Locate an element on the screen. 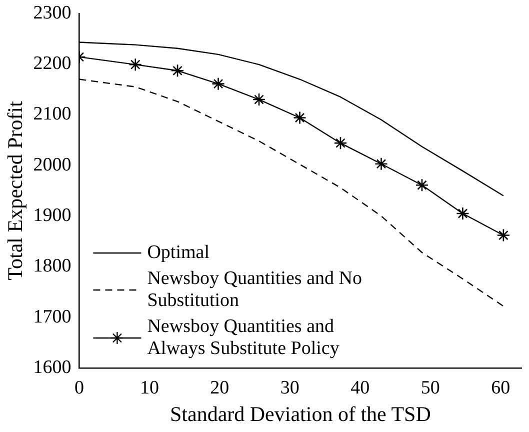 The width and height of the screenshot is (529, 432). y-tick-label: 2300 is located at coordinates (52, 13).